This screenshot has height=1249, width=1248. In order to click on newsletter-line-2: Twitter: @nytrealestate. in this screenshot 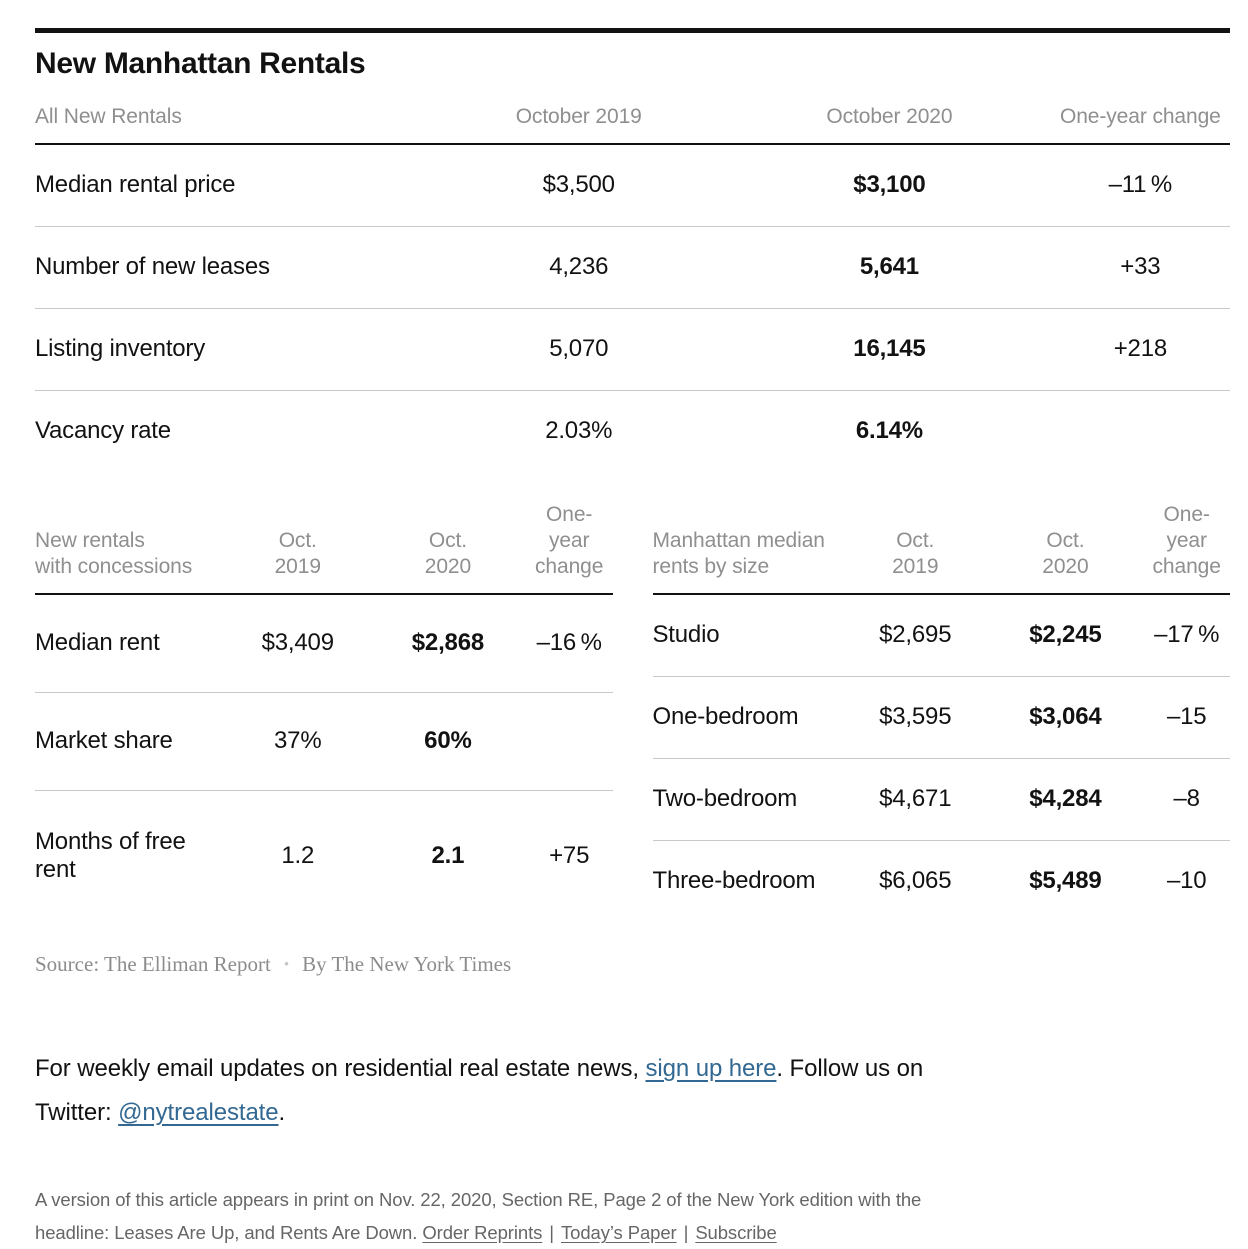, I will do `click(632, 1113)`.